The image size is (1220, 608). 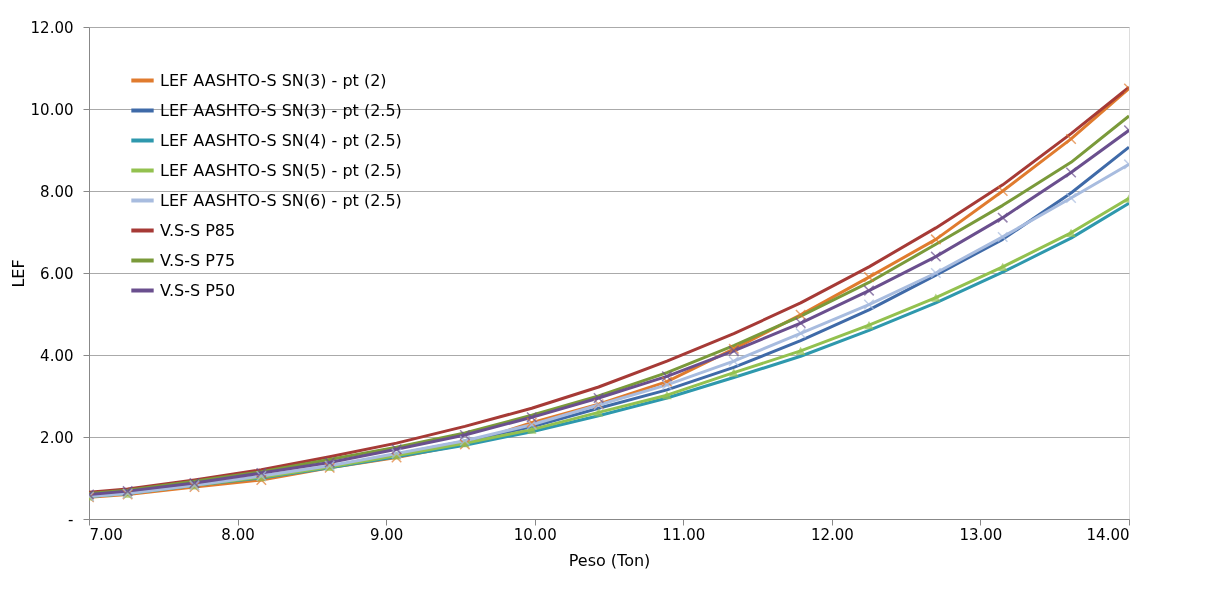 I want to click on y-axis-title: LEF, so click(x=18, y=273).